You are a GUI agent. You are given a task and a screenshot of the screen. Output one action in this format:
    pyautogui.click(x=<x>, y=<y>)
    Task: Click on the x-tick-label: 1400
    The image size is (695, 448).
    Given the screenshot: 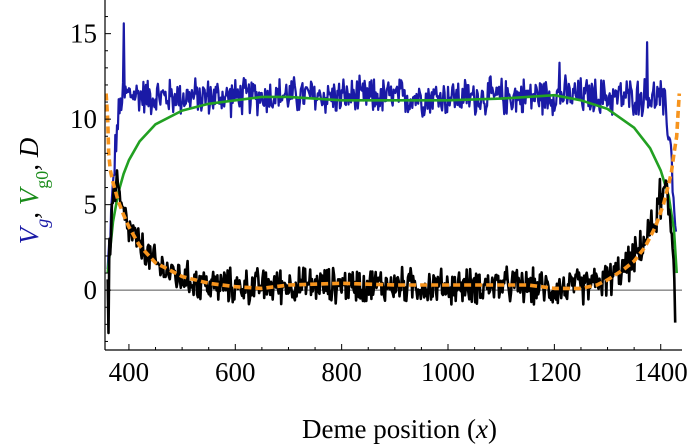 What is the action you would take?
    pyautogui.click(x=661, y=372)
    